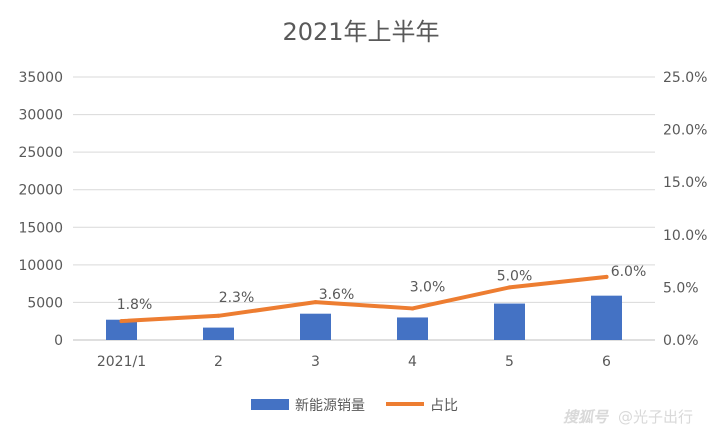 The image size is (722, 434). I want to click on left-axis-tick-label: 20000, so click(40, 191).